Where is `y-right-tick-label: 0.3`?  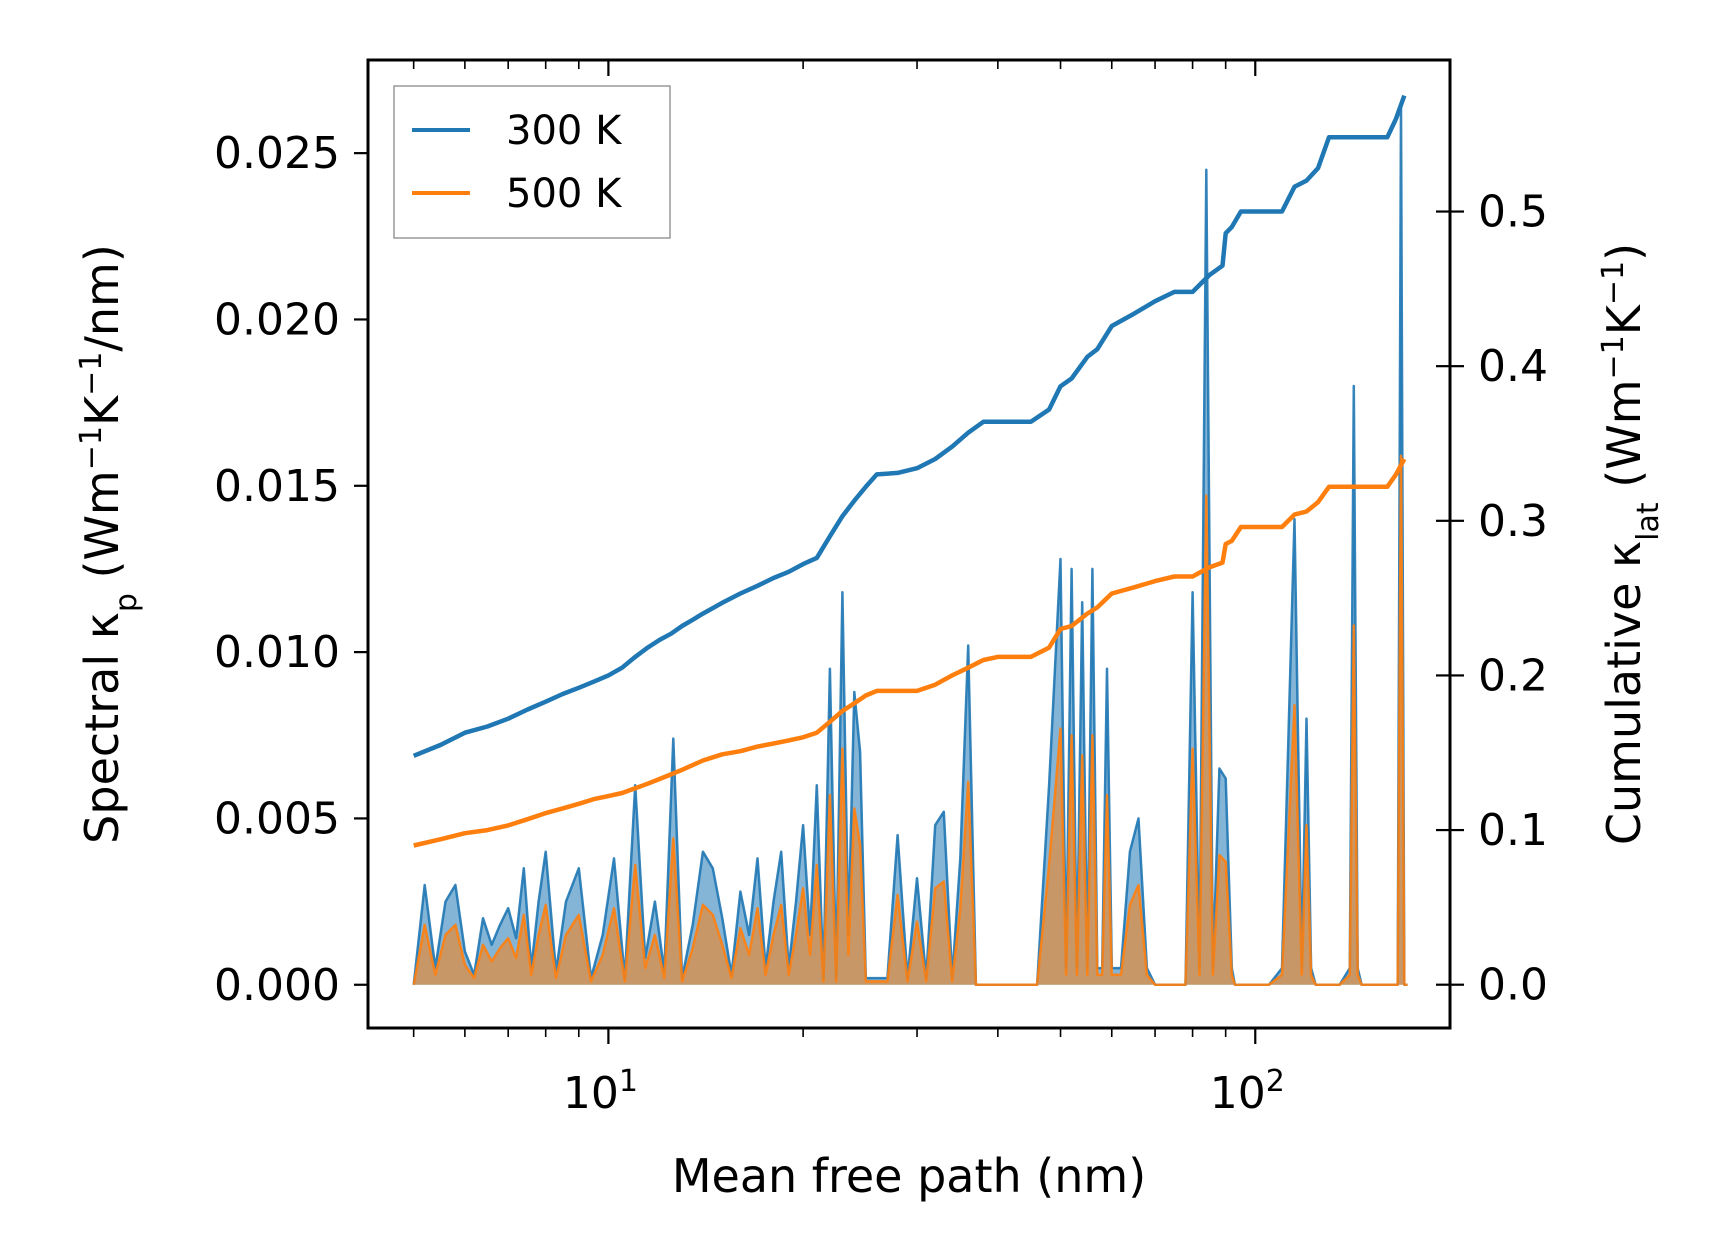 y-right-tick-label: 0.3 is located at coordinates (1513, 521).